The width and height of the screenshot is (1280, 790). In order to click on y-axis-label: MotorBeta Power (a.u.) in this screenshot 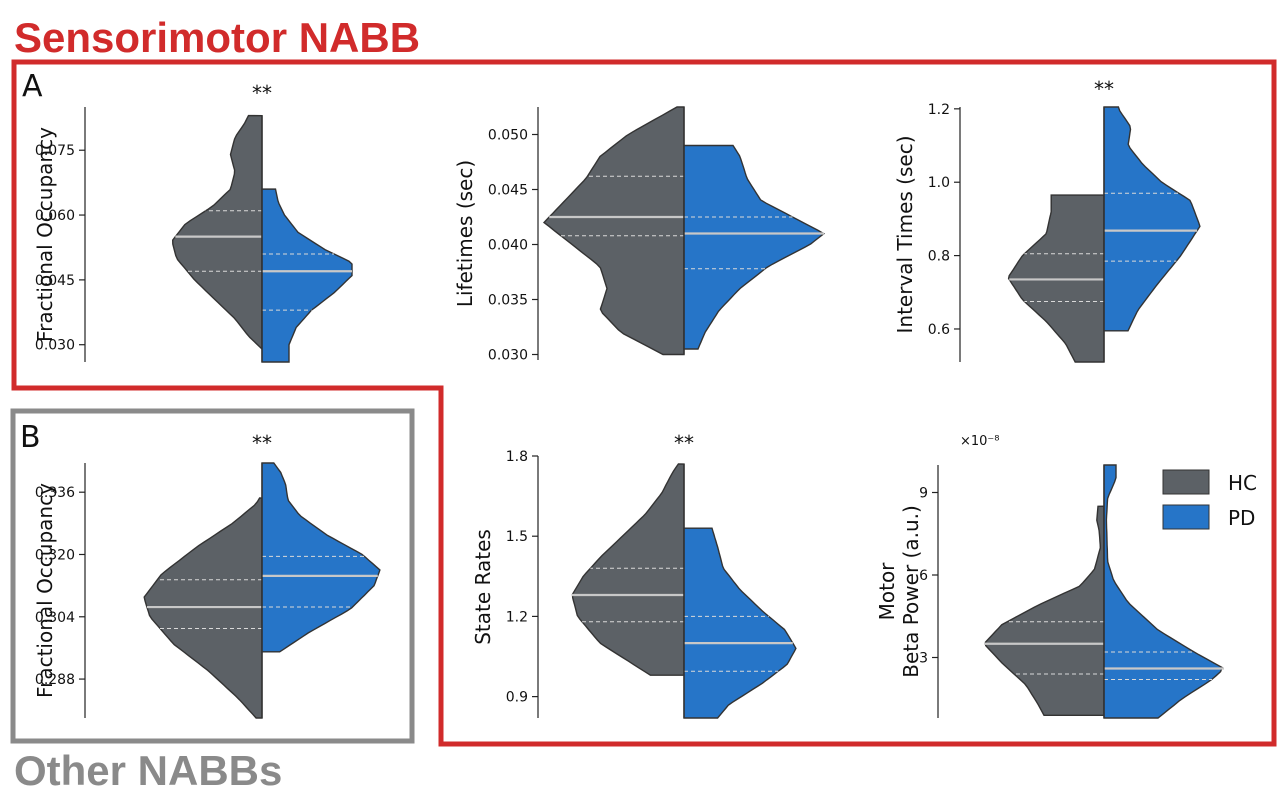, I will do `click(899, 591)`.